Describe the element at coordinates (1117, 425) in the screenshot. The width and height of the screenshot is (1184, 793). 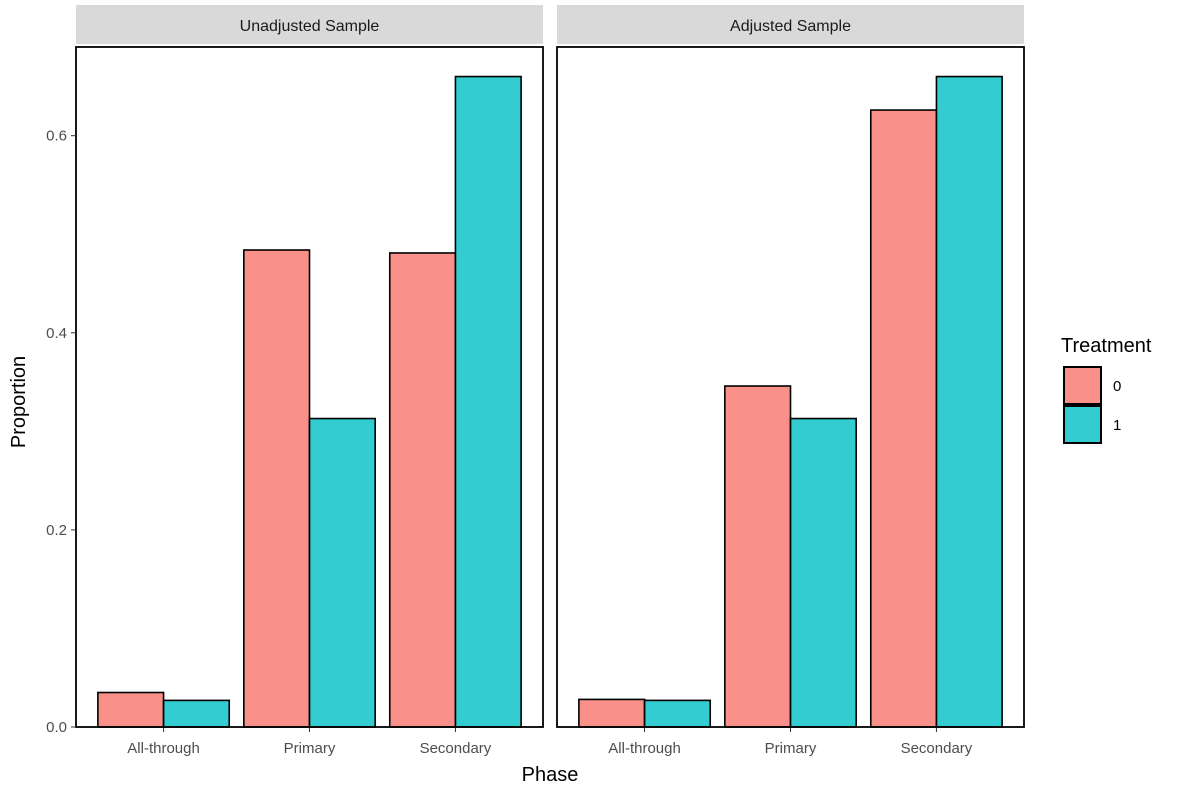
I see `legend-label-1: 1` at that location.